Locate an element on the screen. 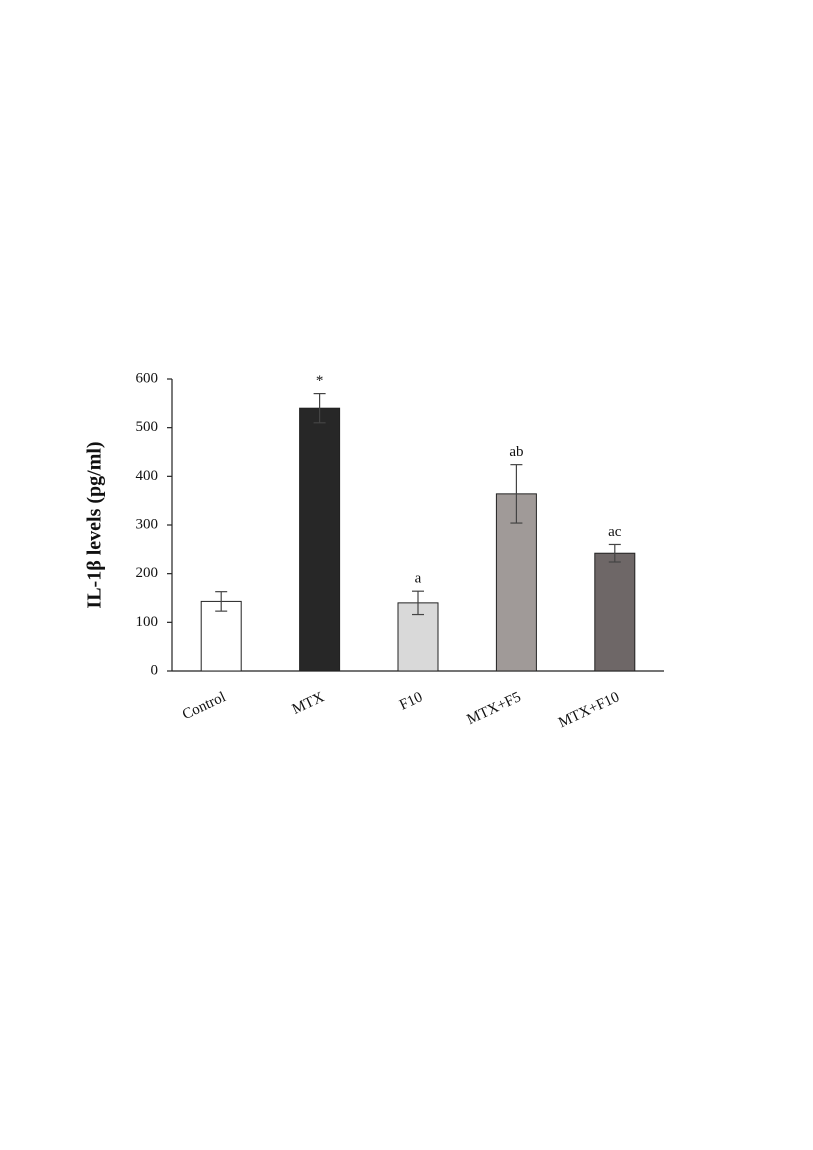 Image resolution: width=813 pixels, height=1150 pixels. annotation: ab is located at coordinates (516, 452).